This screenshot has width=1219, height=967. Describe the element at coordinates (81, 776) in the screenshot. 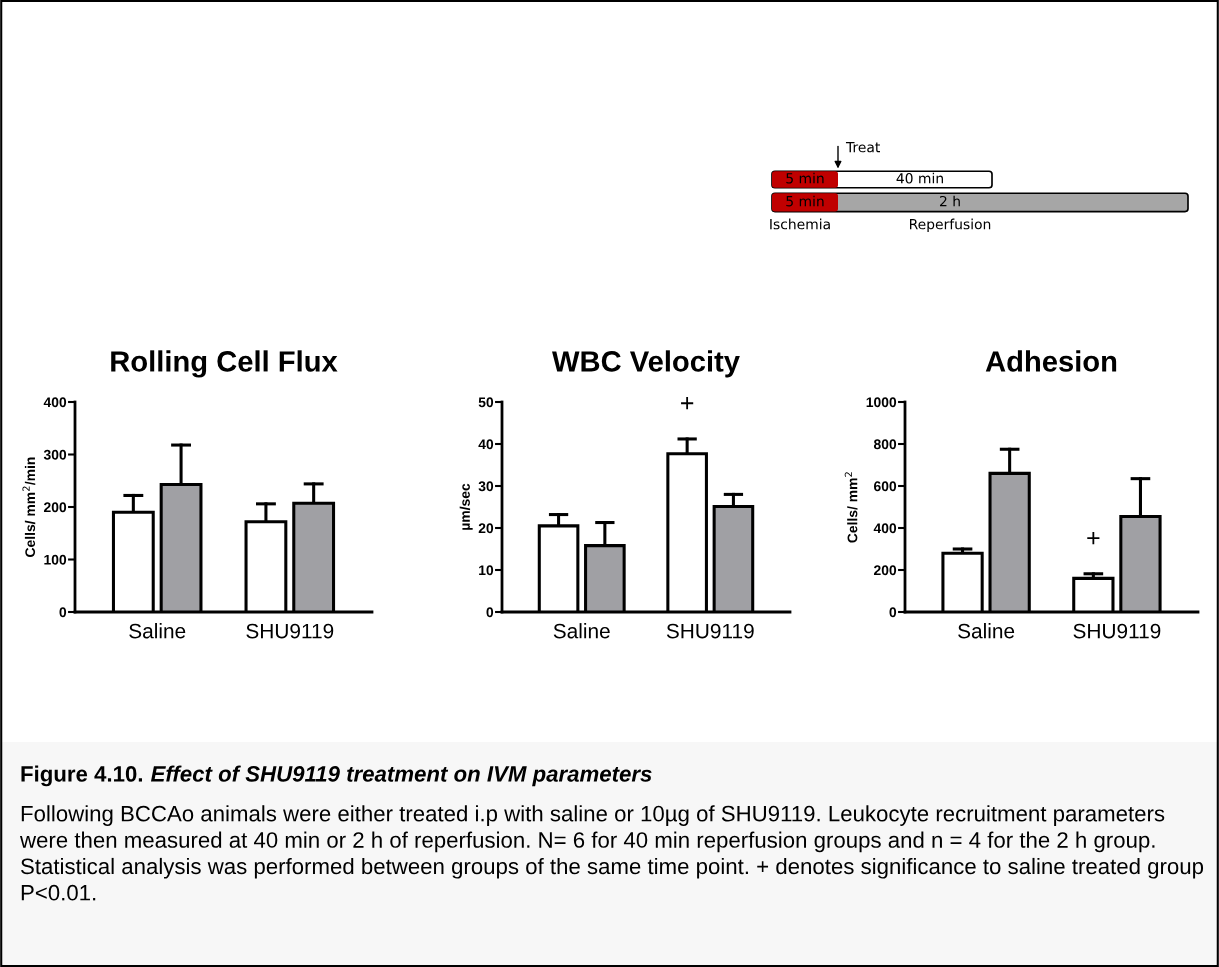

I see `caption: Figure 4.10.` at that location.